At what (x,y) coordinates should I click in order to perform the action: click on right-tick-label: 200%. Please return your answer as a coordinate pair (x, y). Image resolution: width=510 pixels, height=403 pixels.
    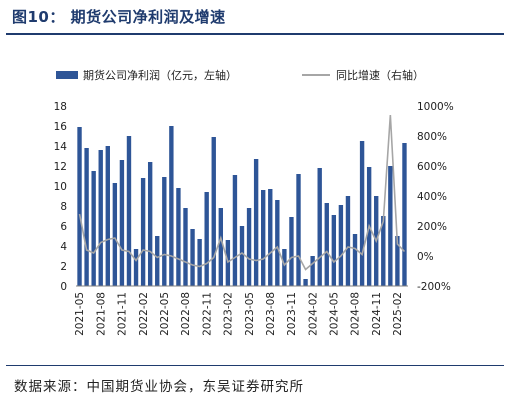
    Looking at the image, I should click on (432, 227).